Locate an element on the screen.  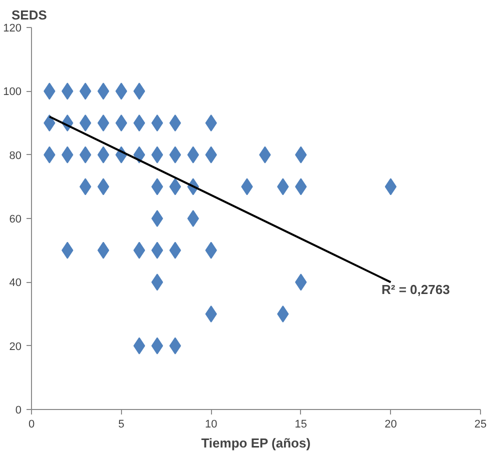
y-tick-label: 40 is located at coordinates (15, 283).